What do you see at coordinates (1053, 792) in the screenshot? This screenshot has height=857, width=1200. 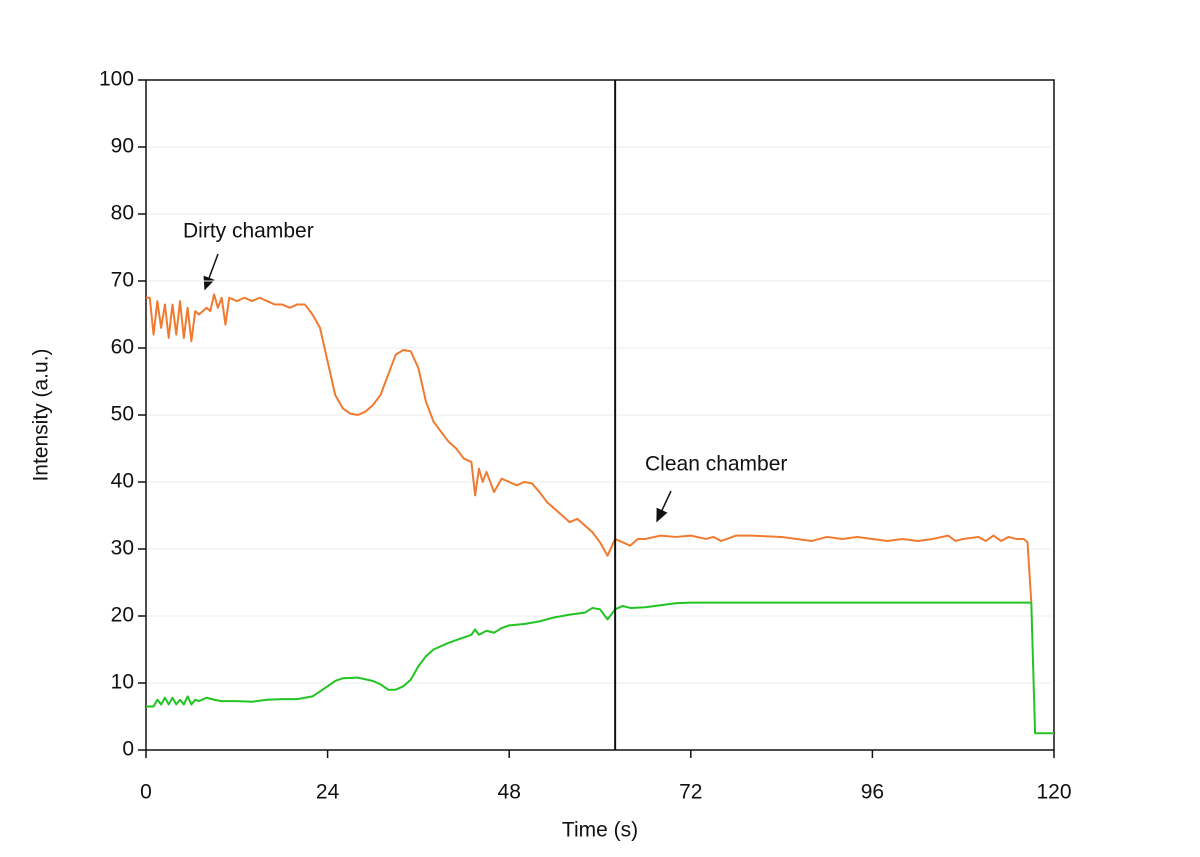 I see `x-tick-label: 120` at bounding box center [1053, 792].